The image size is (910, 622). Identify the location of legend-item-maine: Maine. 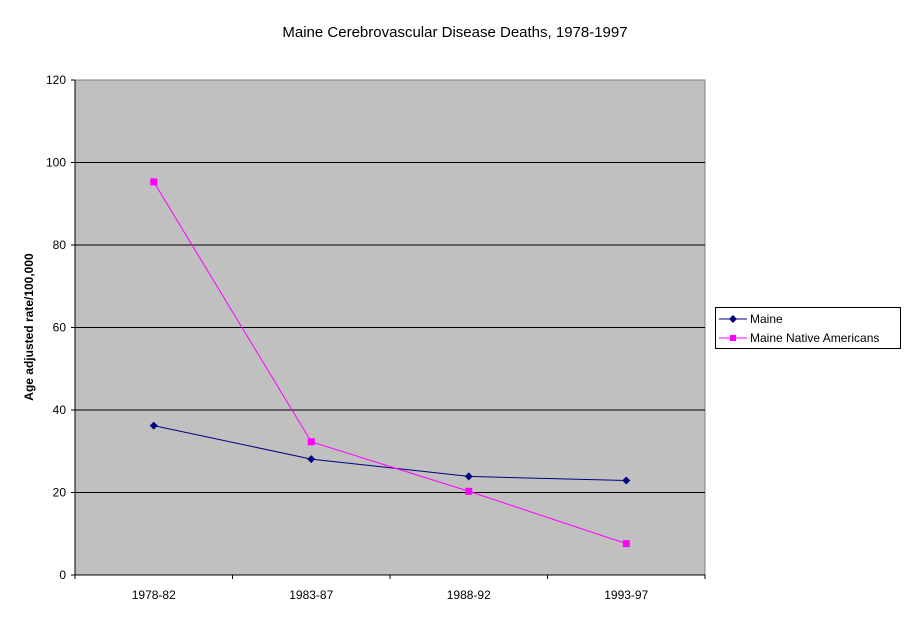
(808, 319).